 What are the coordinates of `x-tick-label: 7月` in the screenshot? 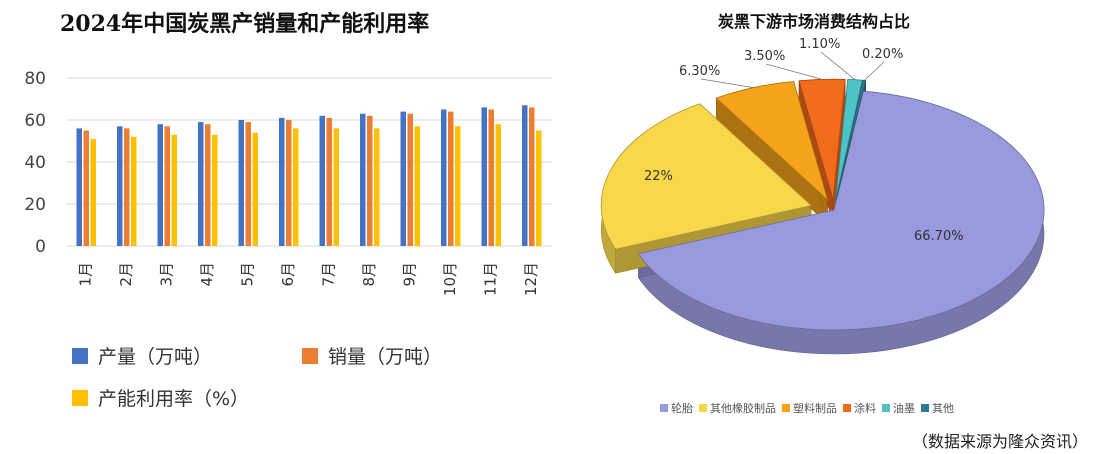 It's located at (328, 274).